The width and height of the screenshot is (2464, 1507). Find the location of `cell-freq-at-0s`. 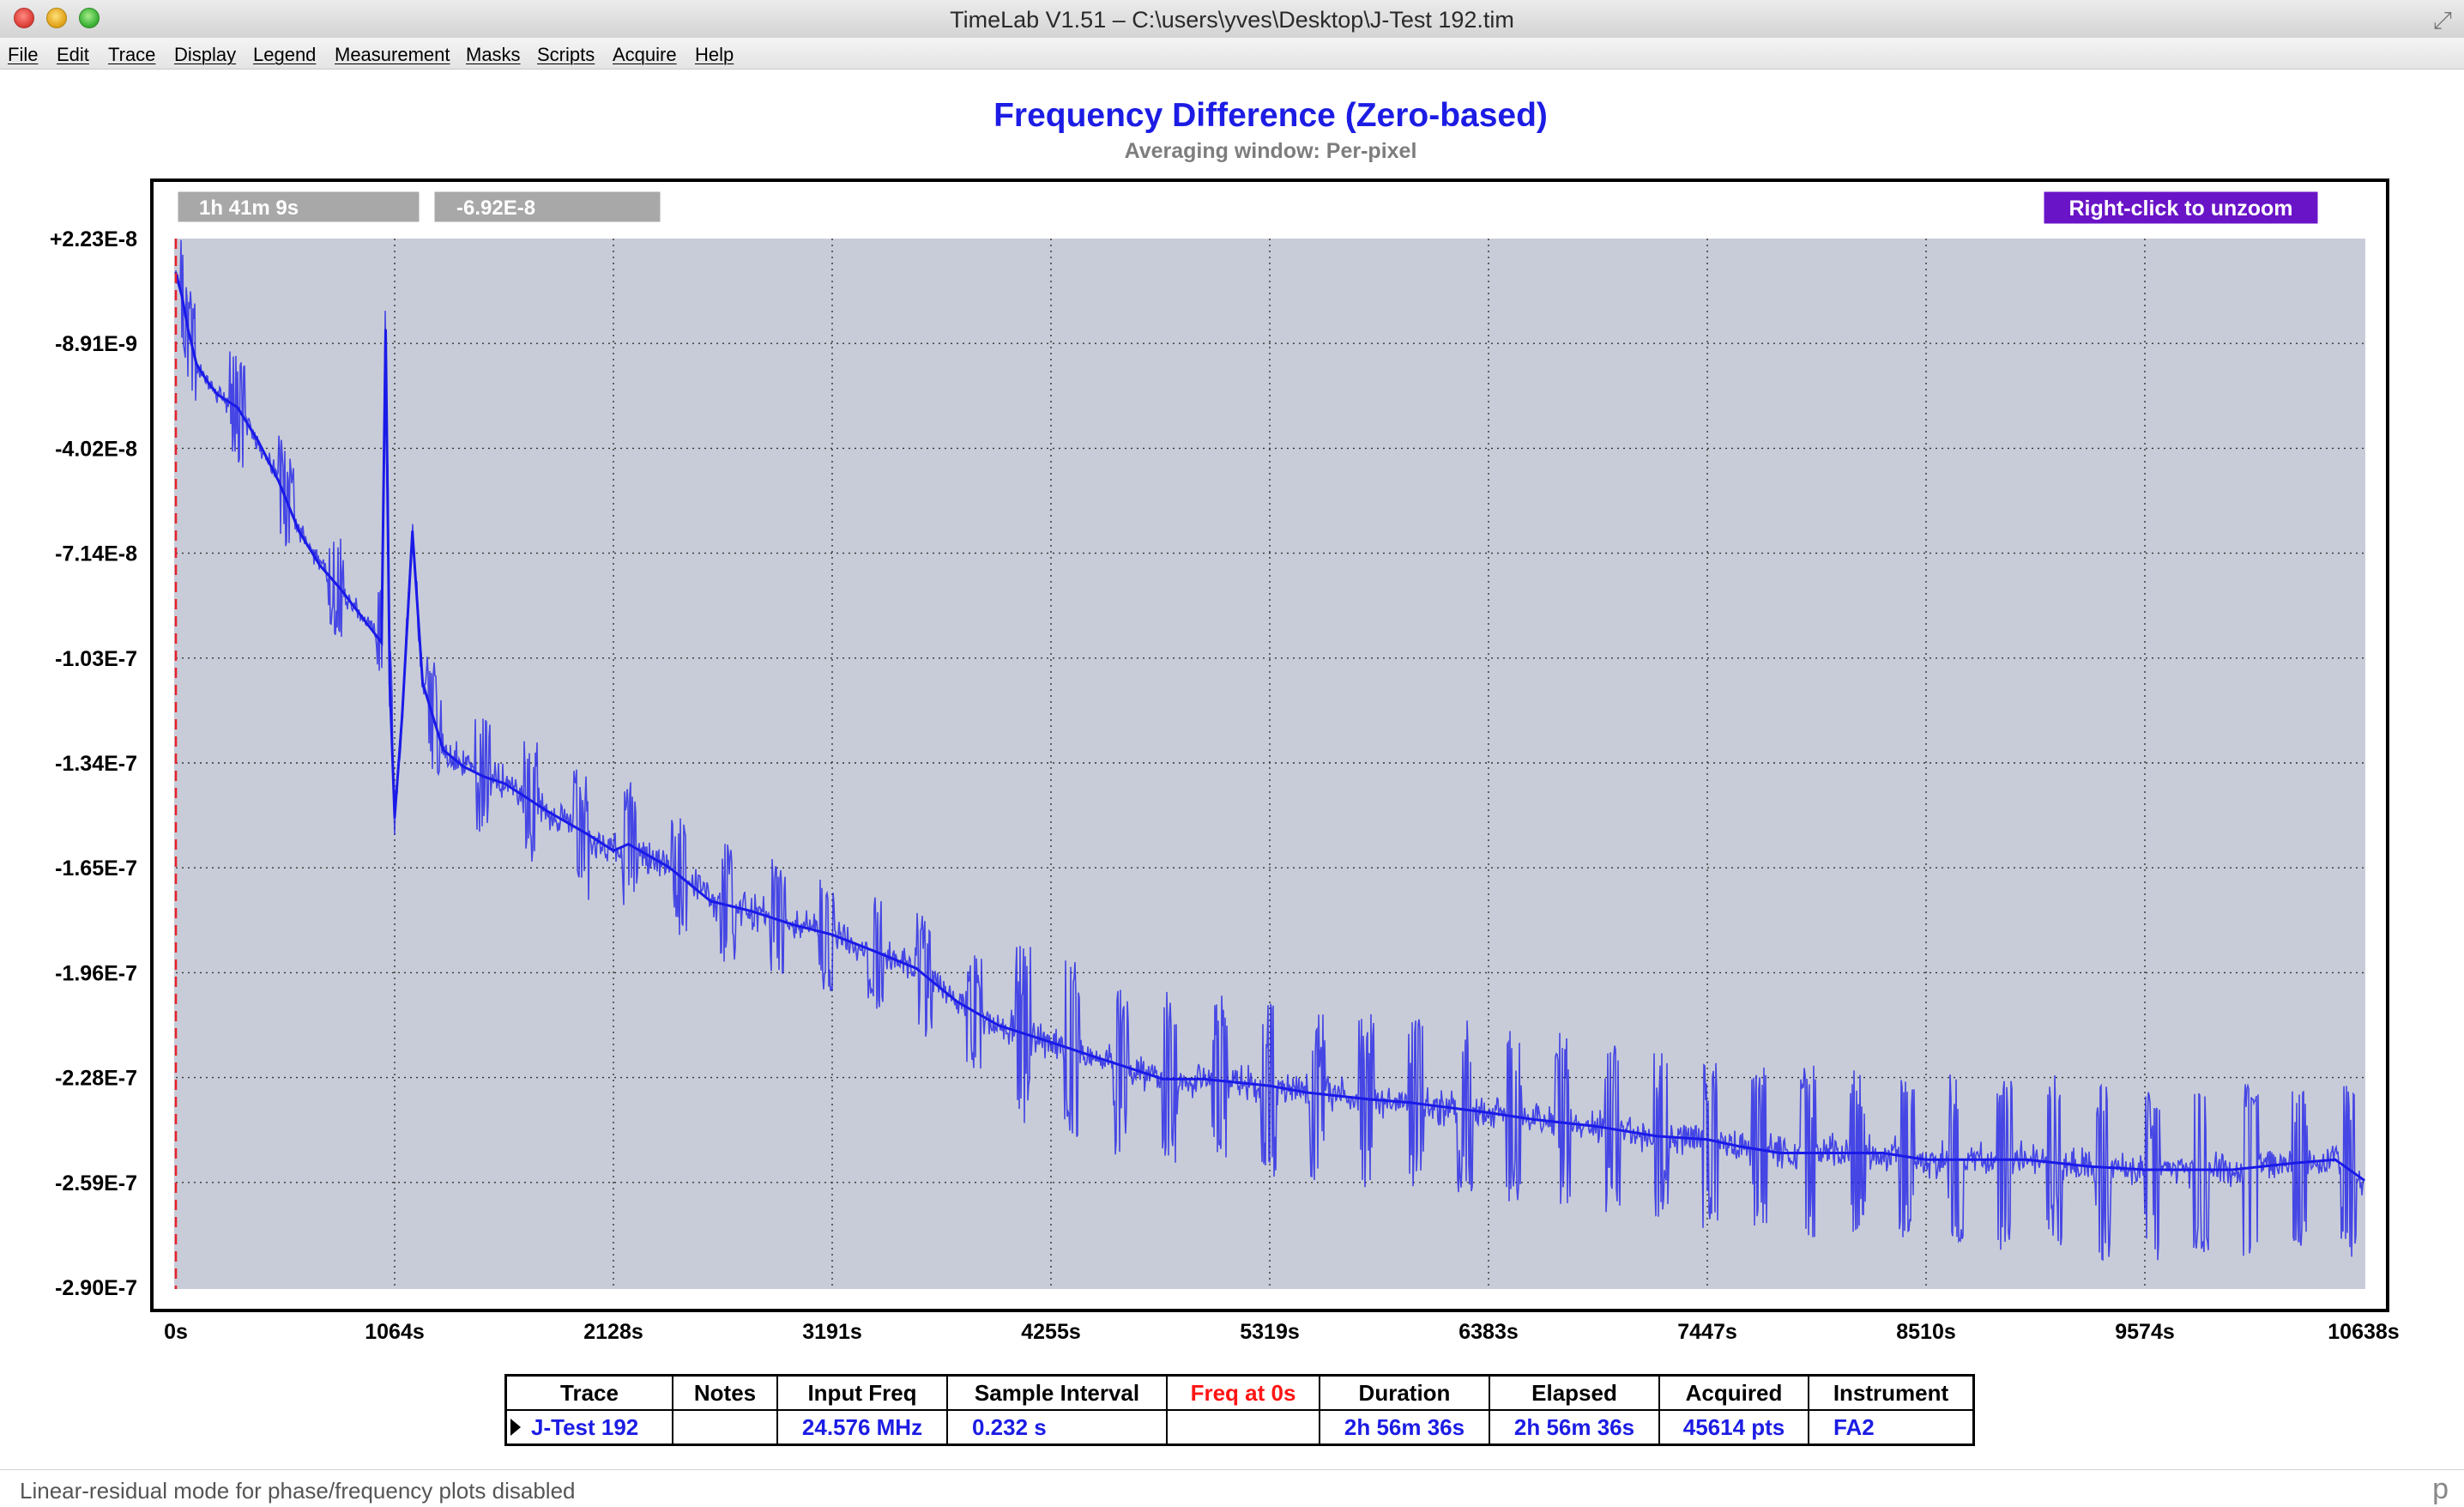

cell-freq-at-0s is located at coordinates (1243, 1427).